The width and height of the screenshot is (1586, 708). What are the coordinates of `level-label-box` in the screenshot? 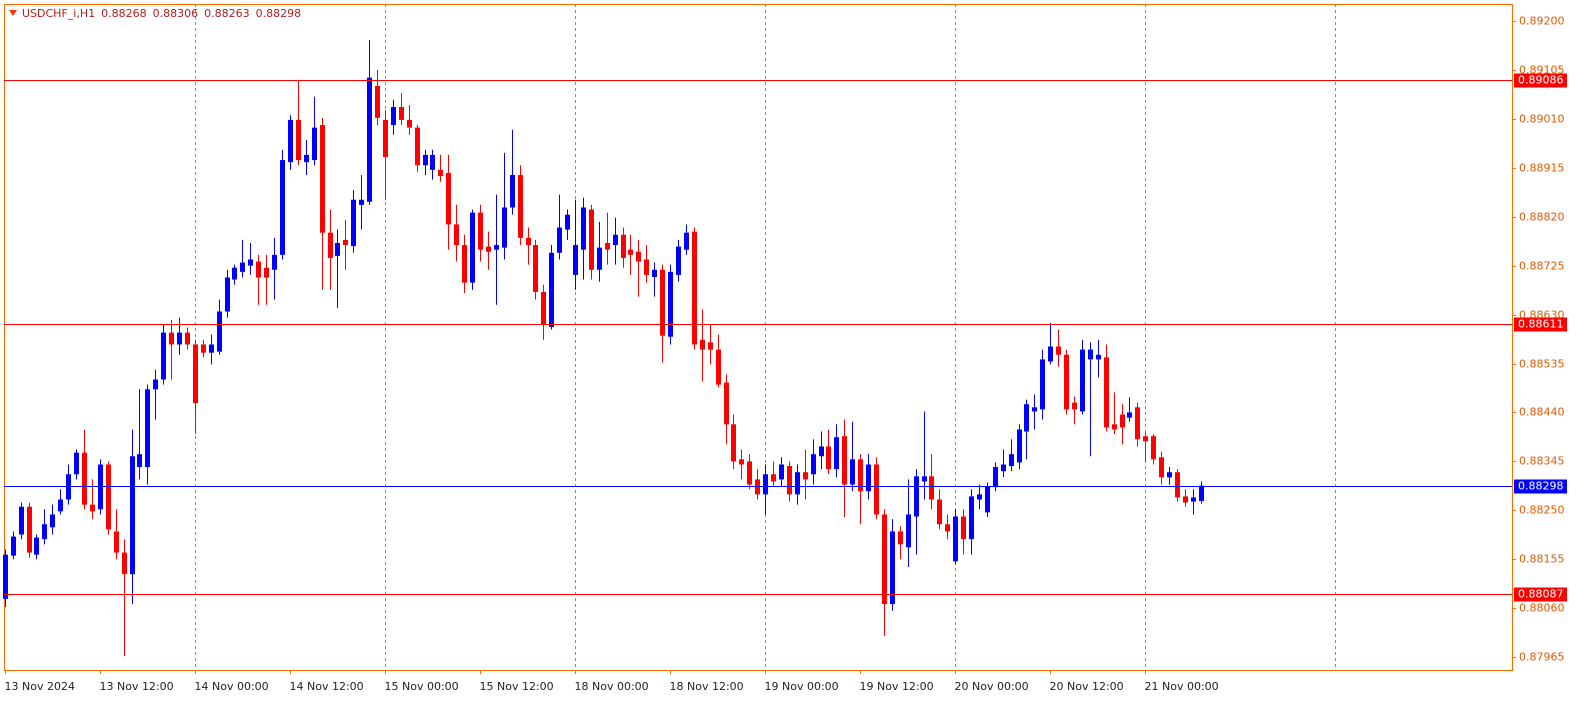 It's located at (1540, 594).